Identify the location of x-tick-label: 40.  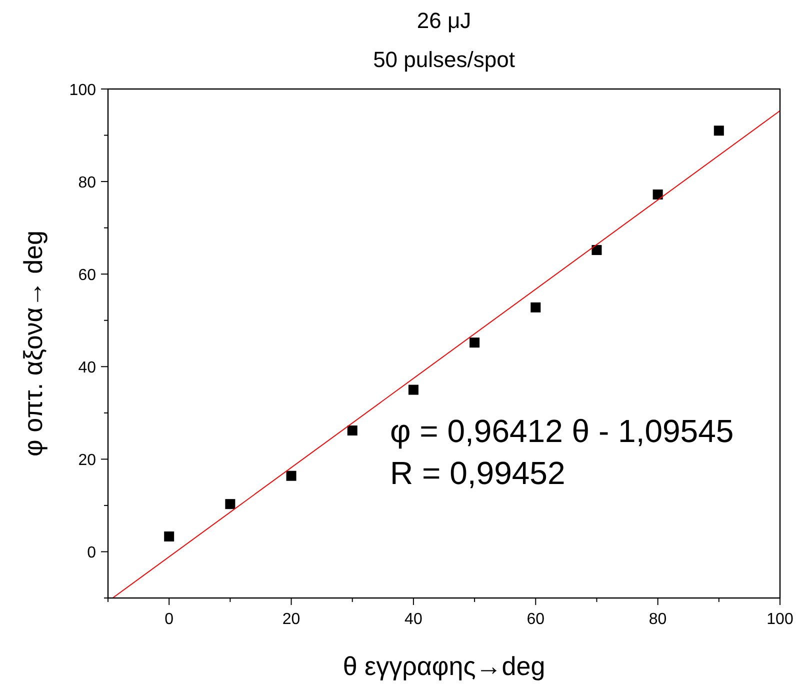
(413, 619).